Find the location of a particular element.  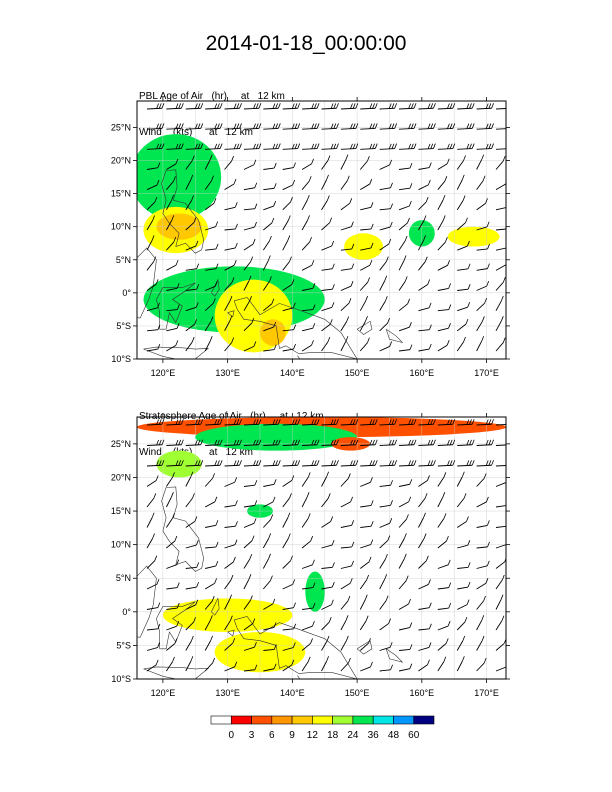

y-tick-label: 10°S is located at coordinates (121, 679).